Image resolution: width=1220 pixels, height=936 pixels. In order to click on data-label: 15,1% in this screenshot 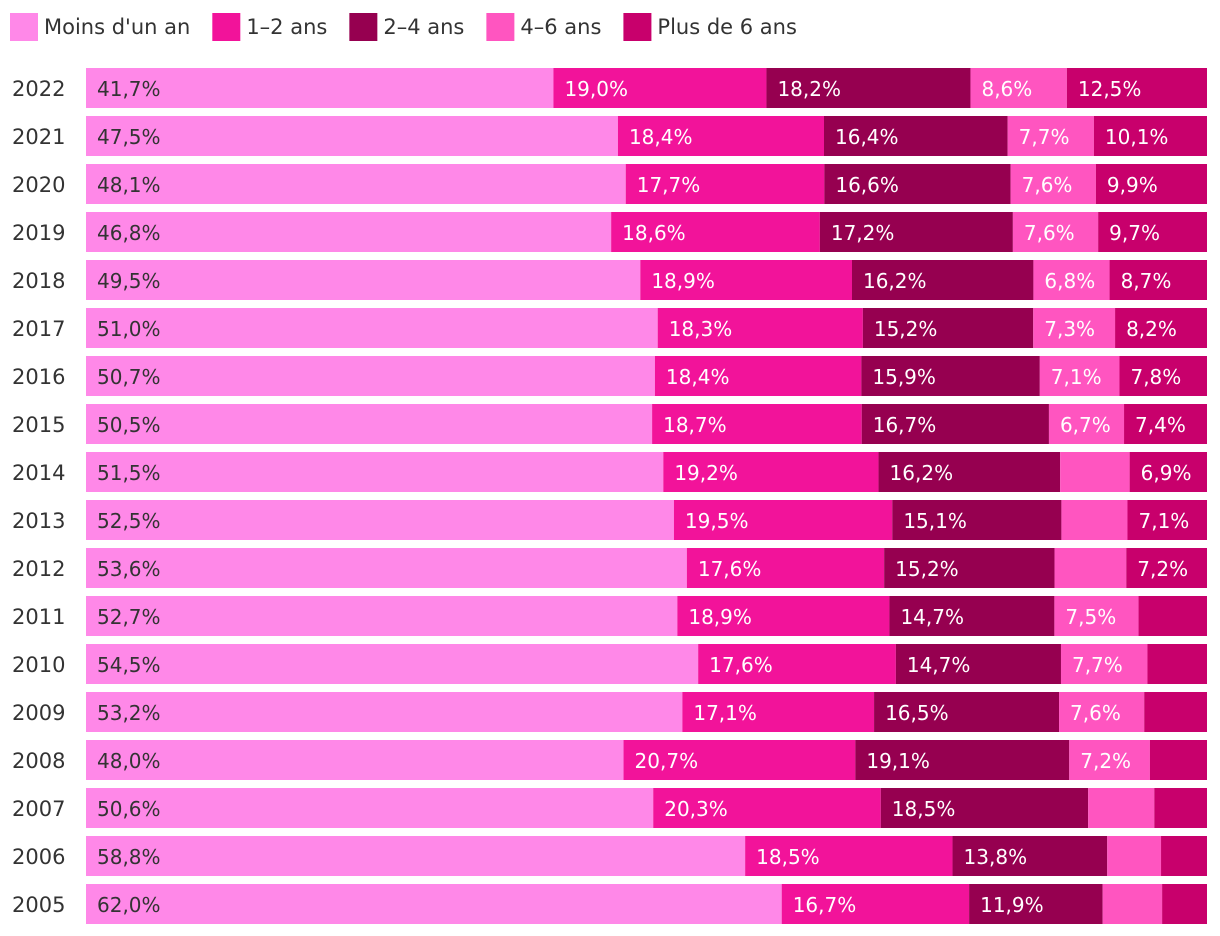, I will do `click(935, 521)`.